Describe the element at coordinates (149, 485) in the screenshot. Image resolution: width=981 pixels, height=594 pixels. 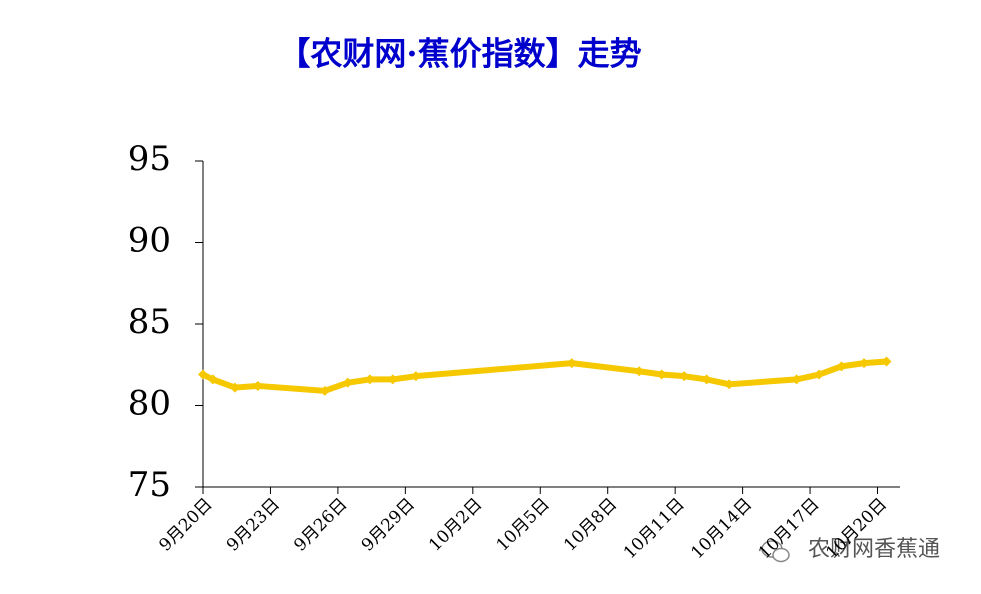
I see `y-tick-label: 75` at that location.